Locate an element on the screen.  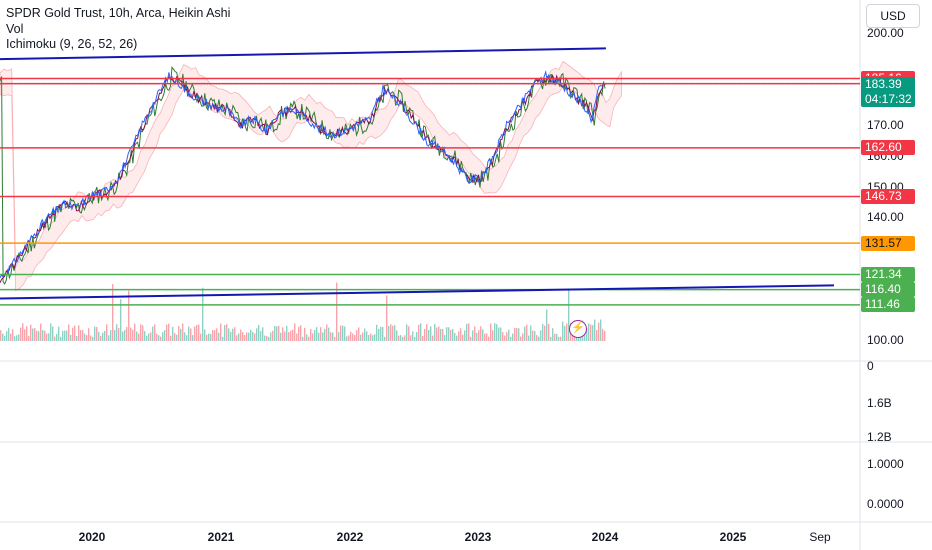
flash-icon: ⚡ is located at coordinates (578, 329).